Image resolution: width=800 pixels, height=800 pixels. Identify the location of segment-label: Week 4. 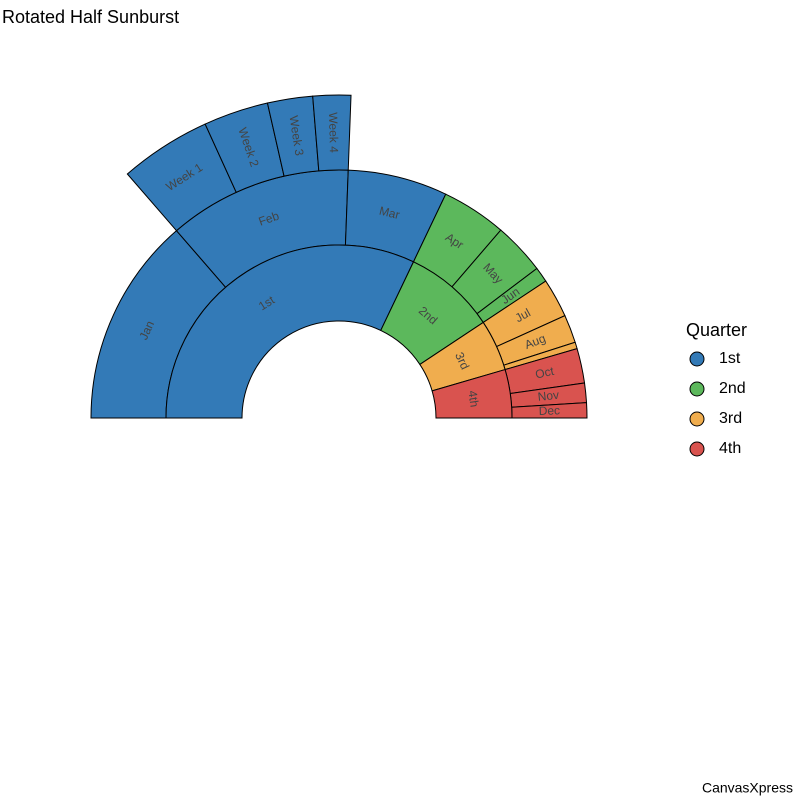
(333, 132).